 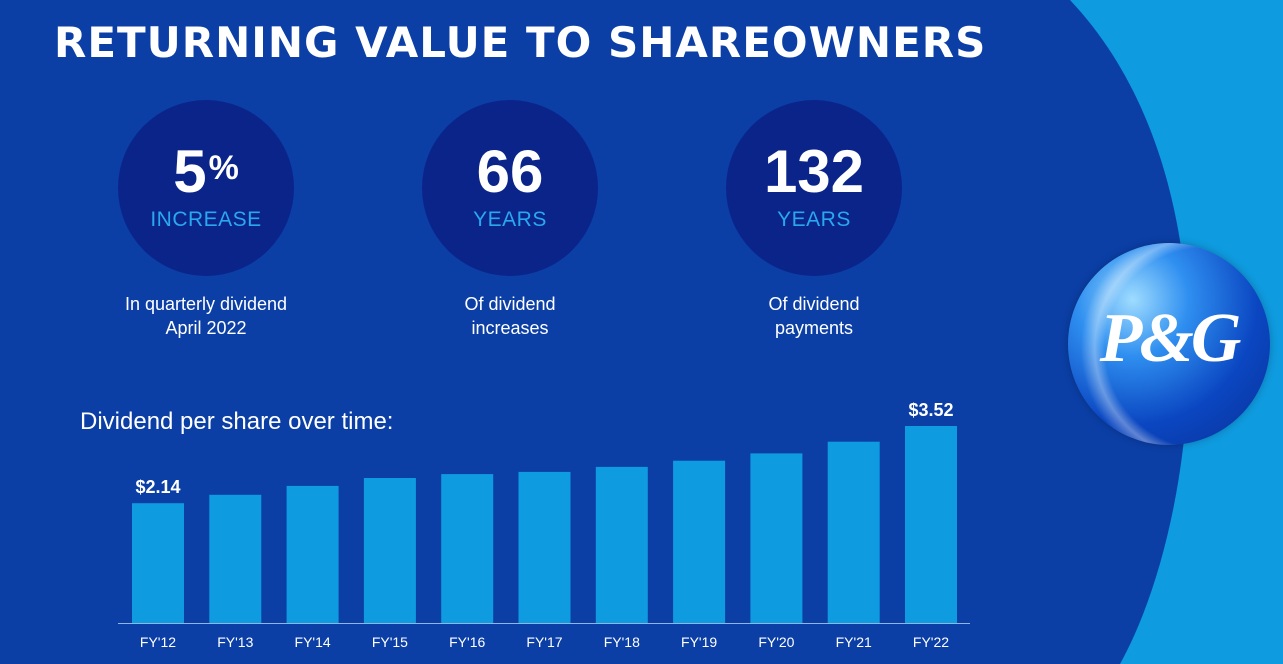 I want to click on bar-FY'12, so click(x=158, y=563).